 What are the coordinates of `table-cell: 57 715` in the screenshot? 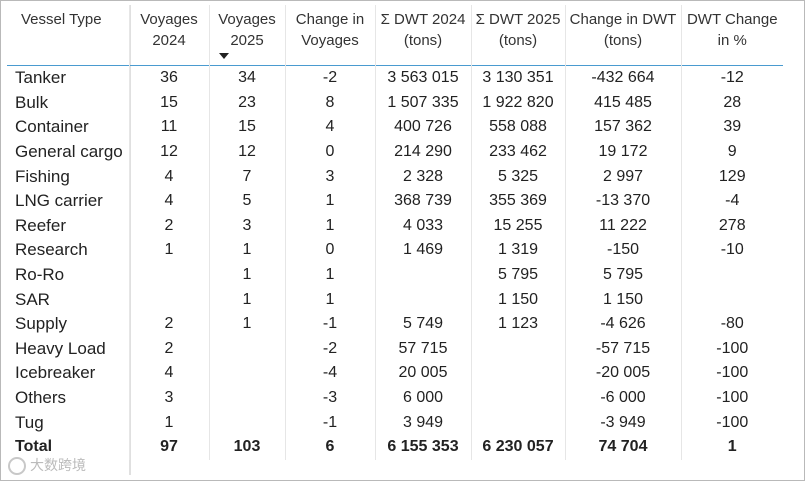 It's located at (423, 349).